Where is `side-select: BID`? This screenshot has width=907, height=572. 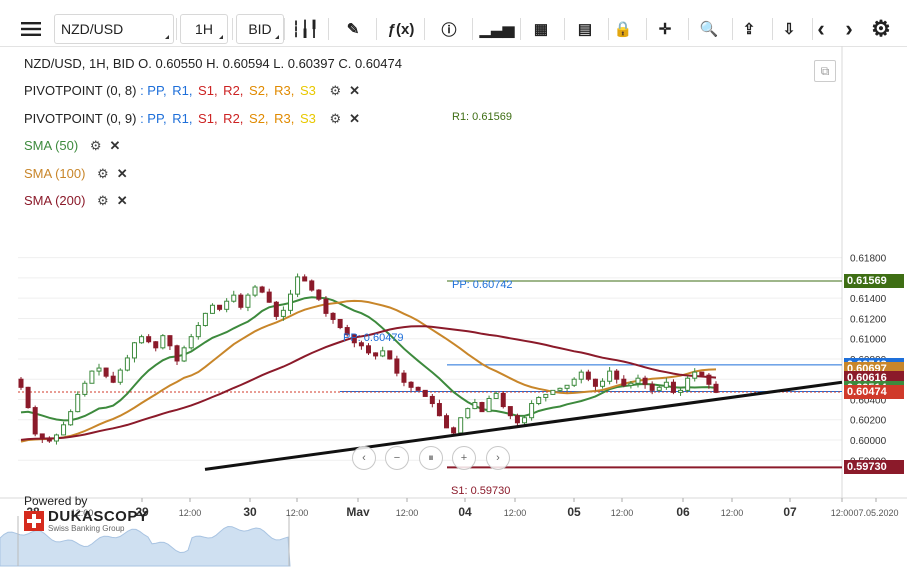
side-select: BID is located at coordinates (260, 29).